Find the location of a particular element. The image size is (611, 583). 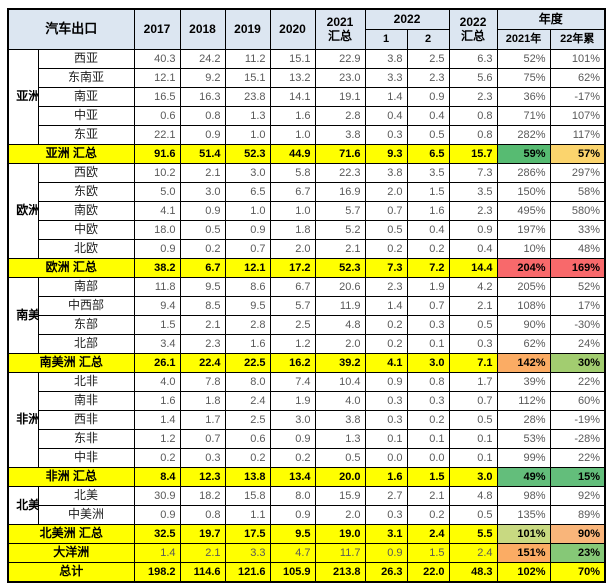

summary-value-cell: 8.4 is located at coordinates (157, 477).